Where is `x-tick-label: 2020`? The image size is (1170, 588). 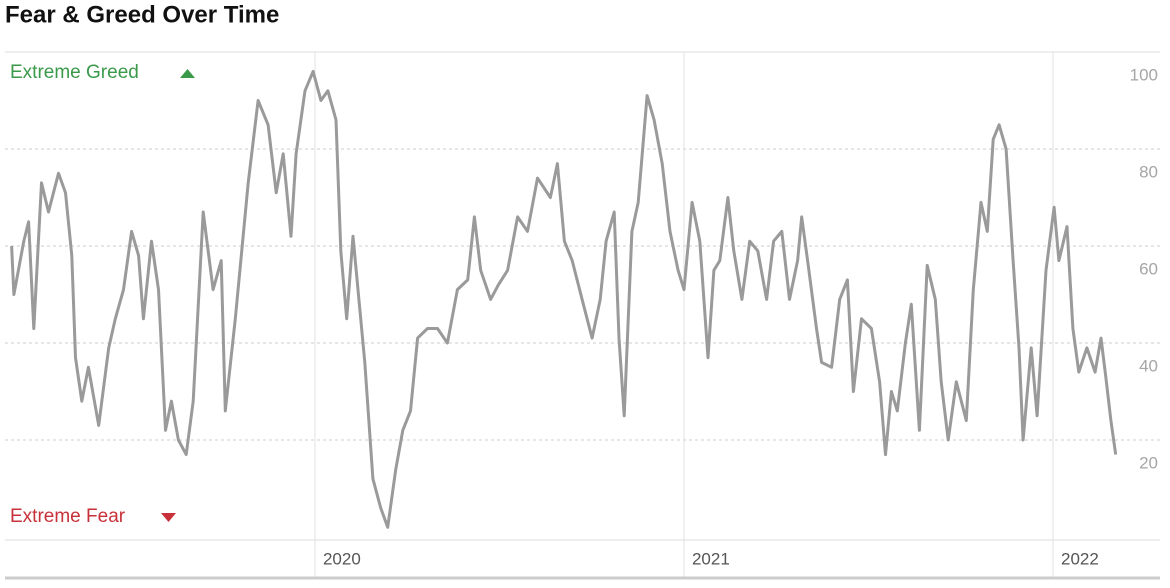 x-tick-label: 2020 is located at coordinates (342, 558).